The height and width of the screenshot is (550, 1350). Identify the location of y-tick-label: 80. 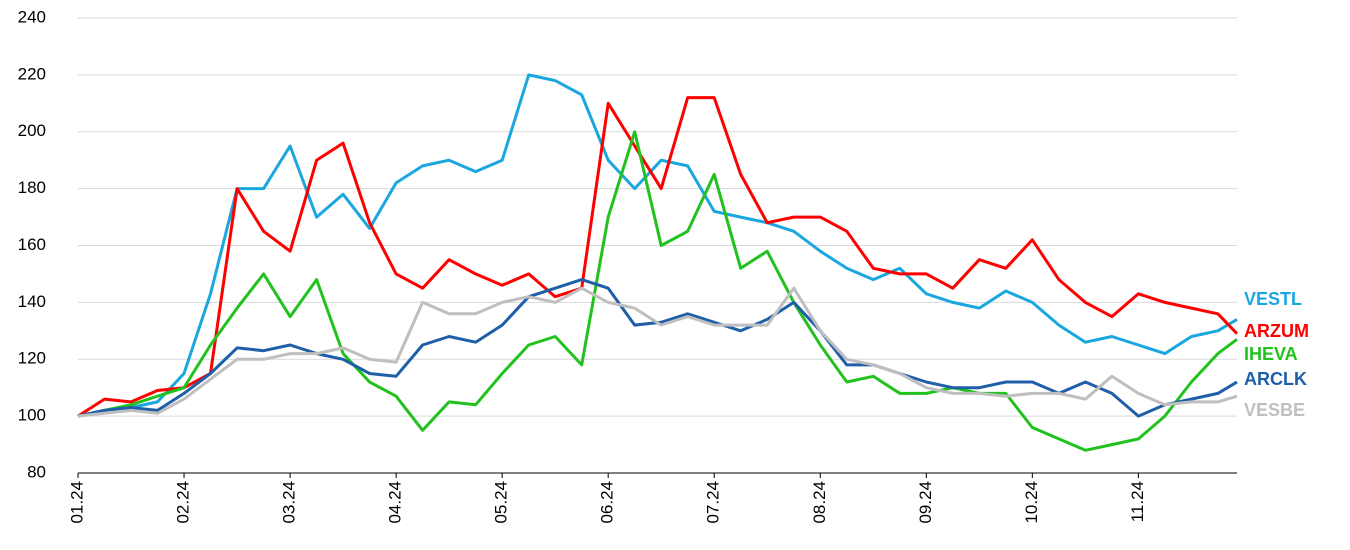
(36, 471).